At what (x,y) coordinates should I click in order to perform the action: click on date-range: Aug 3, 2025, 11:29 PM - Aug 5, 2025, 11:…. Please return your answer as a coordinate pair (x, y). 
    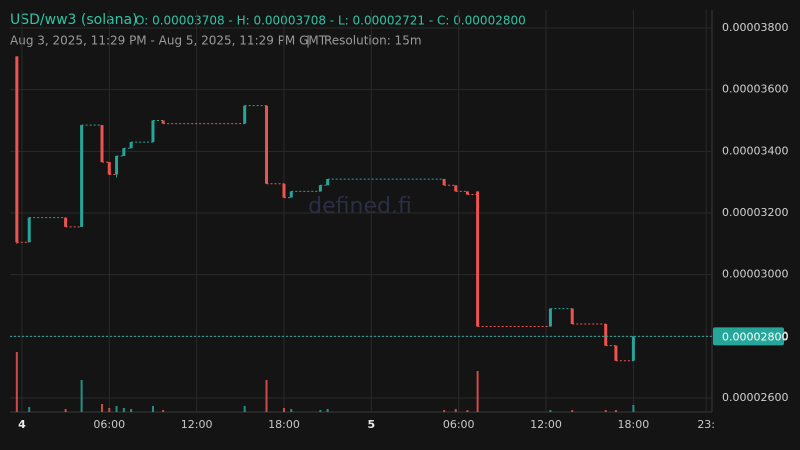
    Looking at the image, I should click on (168, 41).